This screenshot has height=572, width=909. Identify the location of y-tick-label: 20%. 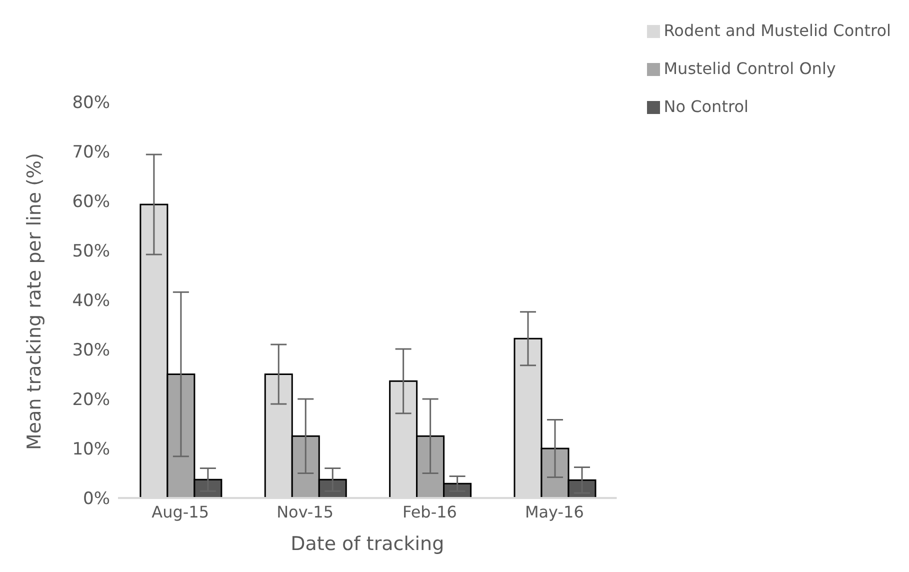
(91, 400).